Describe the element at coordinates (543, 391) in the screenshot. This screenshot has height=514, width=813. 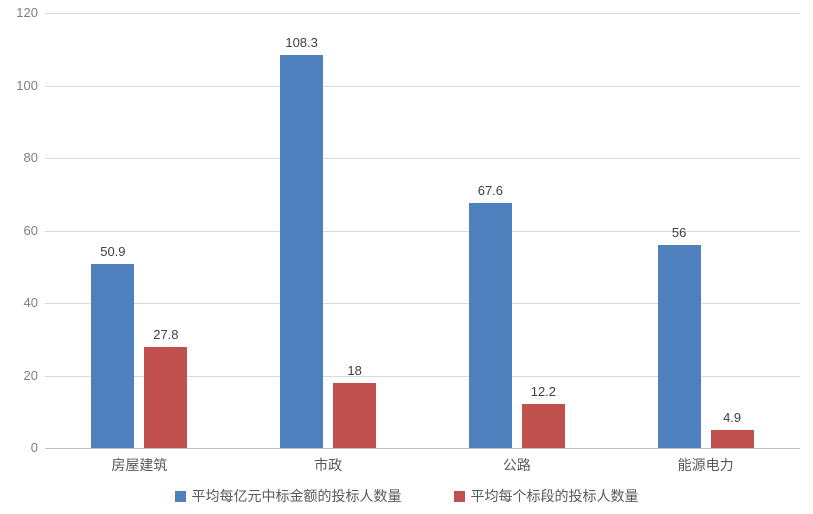
I see `data-label: 12.2` at that location.